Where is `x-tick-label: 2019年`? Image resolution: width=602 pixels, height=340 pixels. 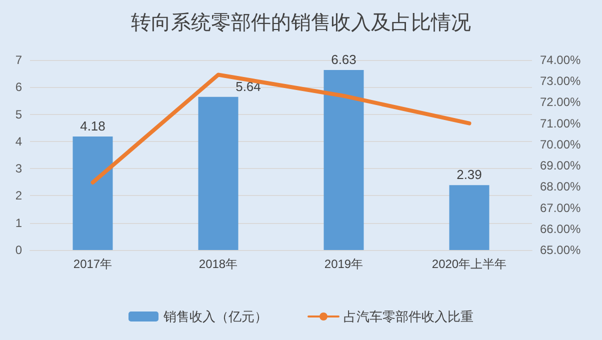
x-tick-label: 2019年 is located at coordinates (344, 264).